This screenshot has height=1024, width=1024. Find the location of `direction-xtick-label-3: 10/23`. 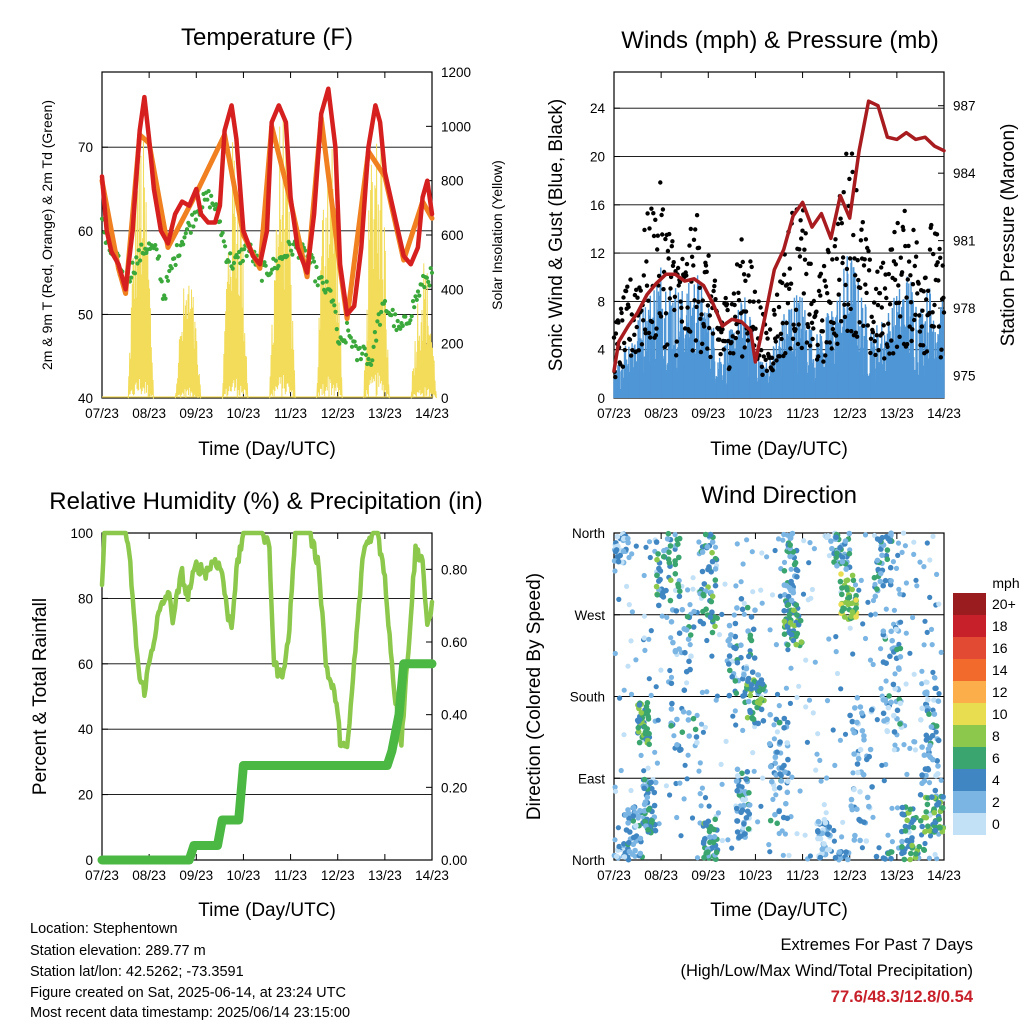

direction-xtick-label-3: 10/23 is located at coordinates (756, 875).